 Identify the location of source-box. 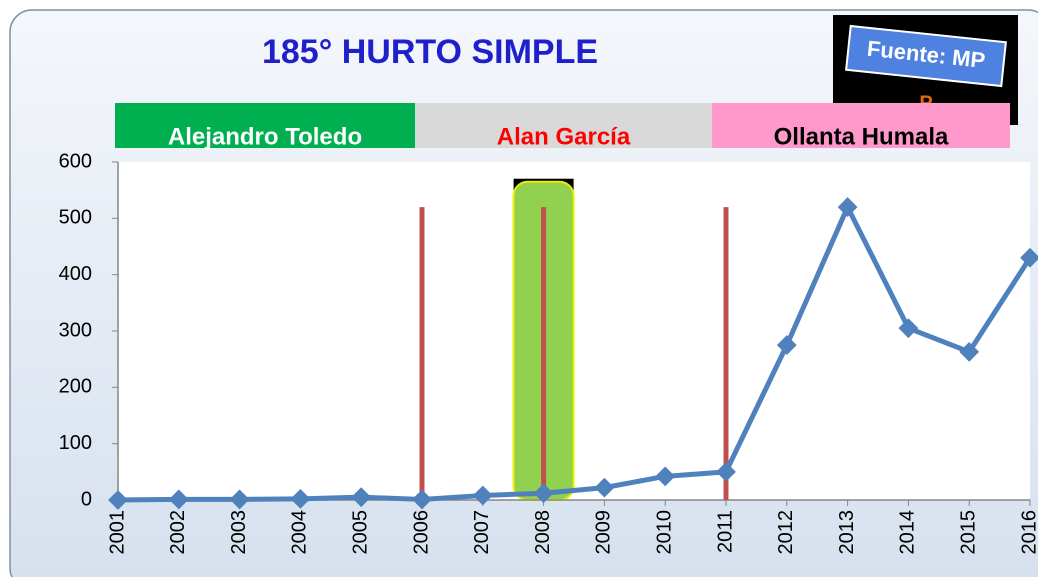
(926, 56).